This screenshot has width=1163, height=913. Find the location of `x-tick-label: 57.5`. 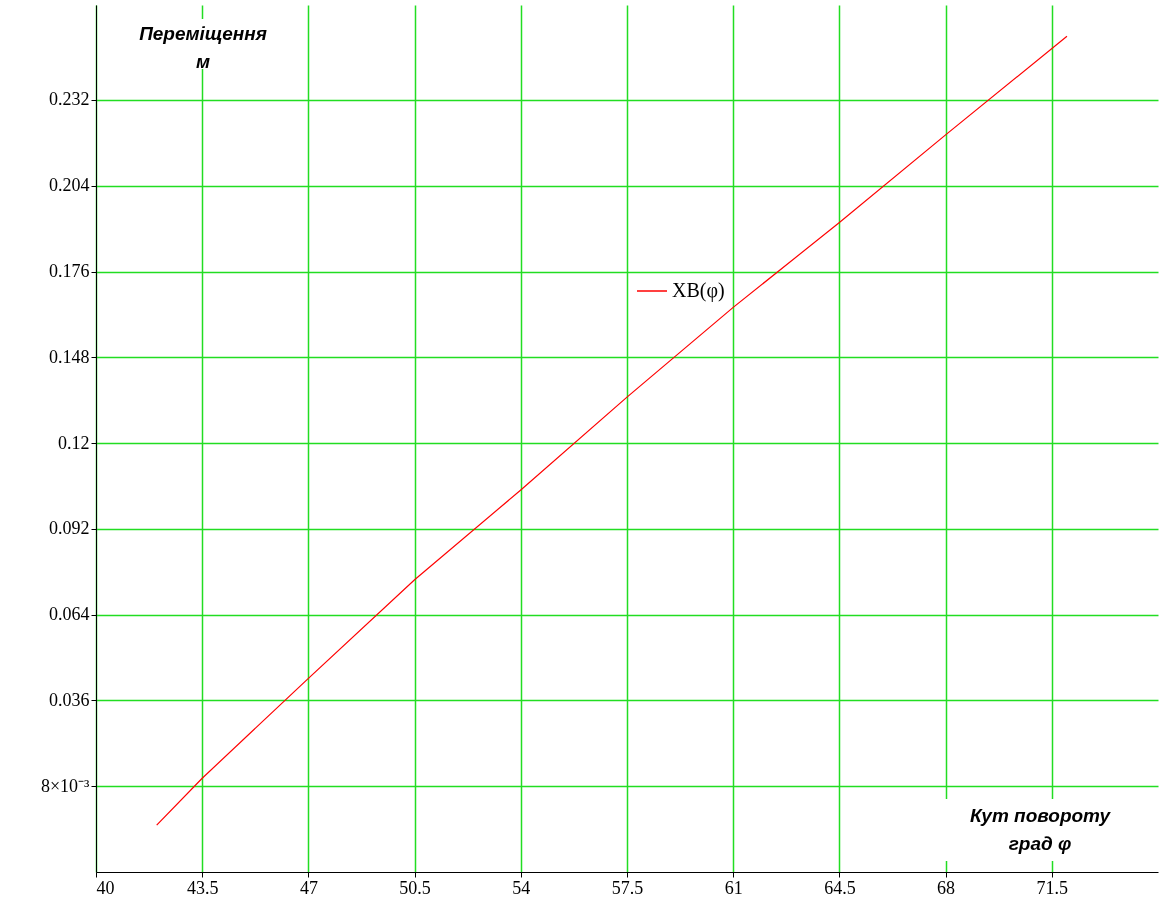

x-tick-label: 57.5 is located at coordinates (627, 887).